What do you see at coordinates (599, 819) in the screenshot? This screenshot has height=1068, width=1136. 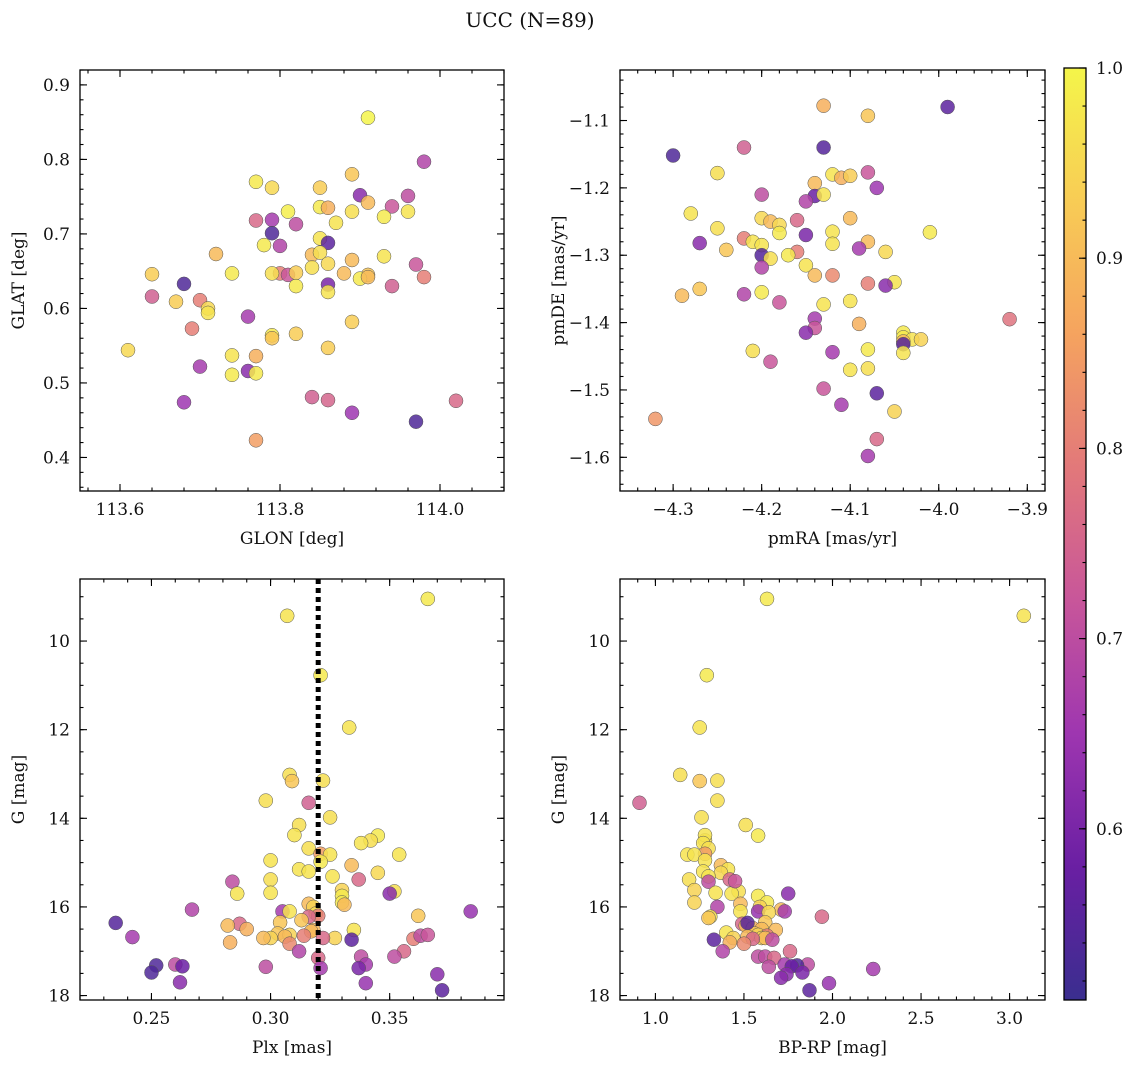 I see `y-tick-label: 14` at bounding box center [599, 819].